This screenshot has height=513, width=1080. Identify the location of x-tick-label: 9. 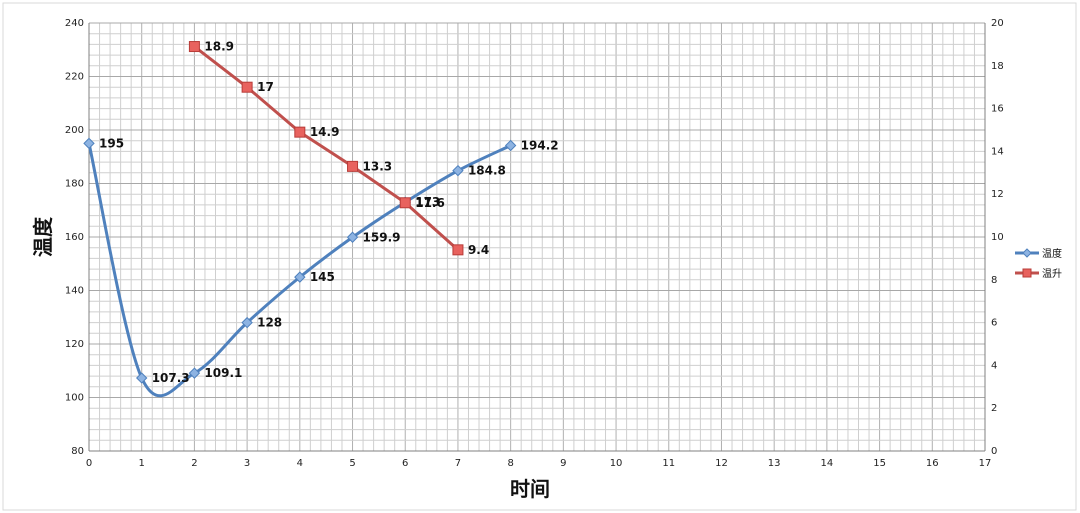
(563, 463).